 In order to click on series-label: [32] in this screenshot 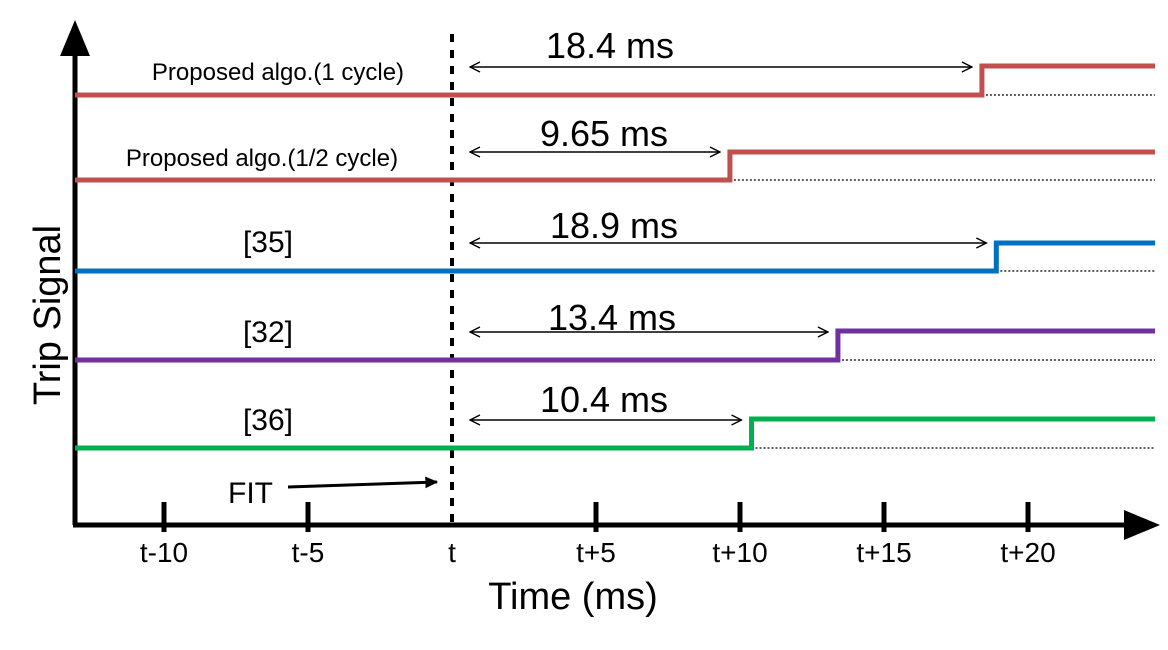, I will do `click(268, 332)`.